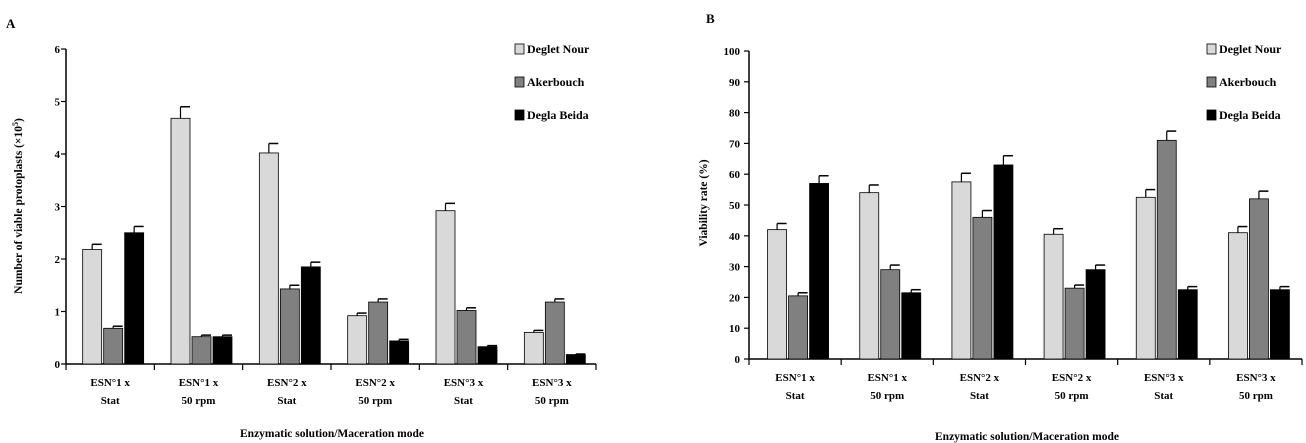 This screenshot has height=443, width=1306. What do you see at coordinates (18, 206) in the screenshot?
I see `y-axis-title: Number of viable protoplasts (×105)` at bounding box center [18, 206].